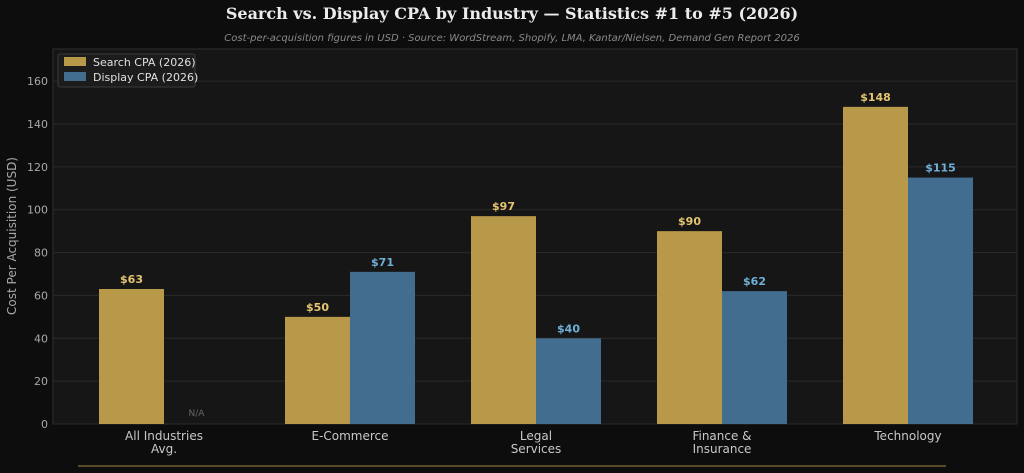 The height and width of the screenshot is (473, 1024). I want to click on na-label: N/A, so click(197, 414).